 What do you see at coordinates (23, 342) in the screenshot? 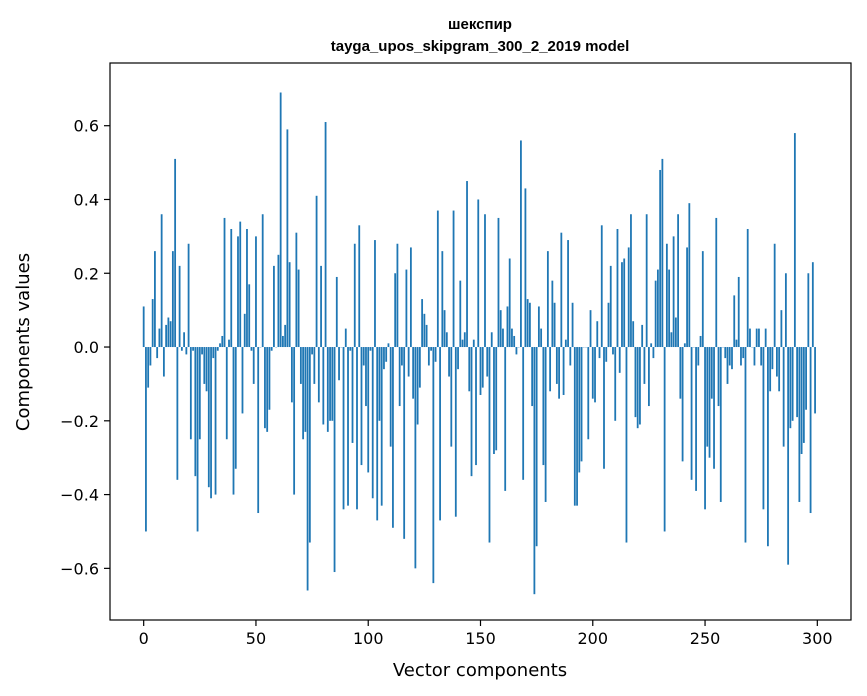
I see `y-axis-label: Components values` at bounding box center [23, 342].